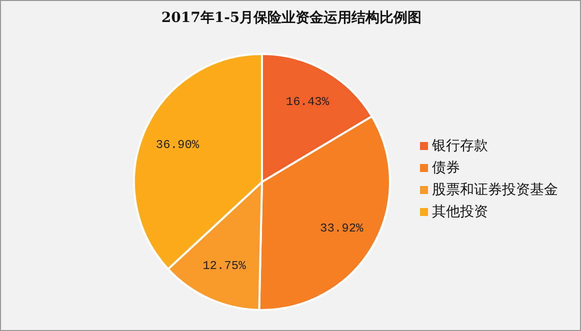  What do you see at coordinates (460, 212) in the screenshot?
I see `legend-label: 其他投资` at bounding box center [460, 212].